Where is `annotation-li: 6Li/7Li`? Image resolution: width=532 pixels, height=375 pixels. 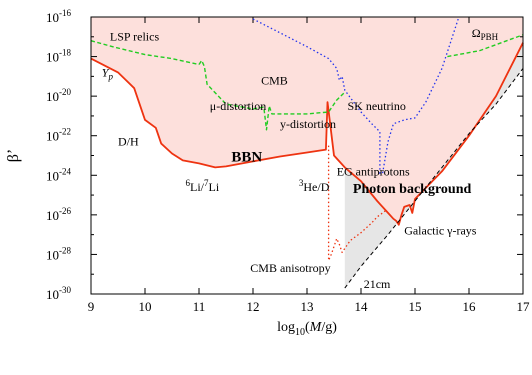 annotation-li: 6Li/7Li is located at coordinates (203, 186).